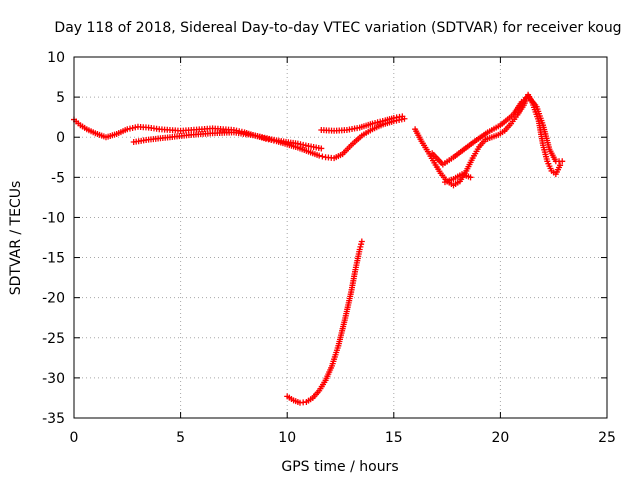 The height and width of the screenshot is (480, 640). What do you see at coordinates (60, 138) in the screenshot?
I see `y-tick-label: 0` at bounding box center [60, 138].